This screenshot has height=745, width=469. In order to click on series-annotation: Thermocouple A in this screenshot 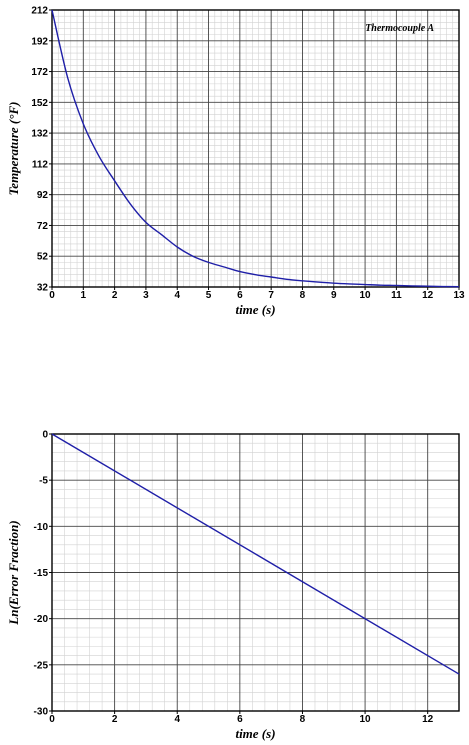, I will do `click(399, 28)`.